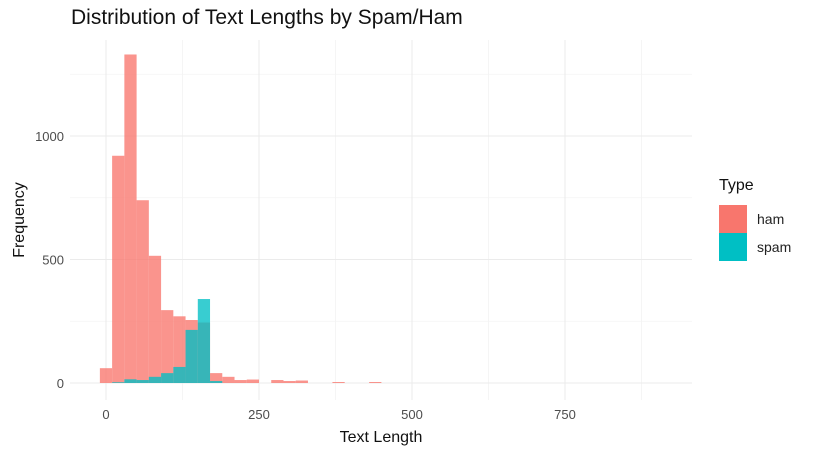 The width and height of the screenshot is (813, 455). What do you see at coordinates (774, 247) in the screenshot?
I see `legend-label-spam: spam` at bounding box center [774, 247].